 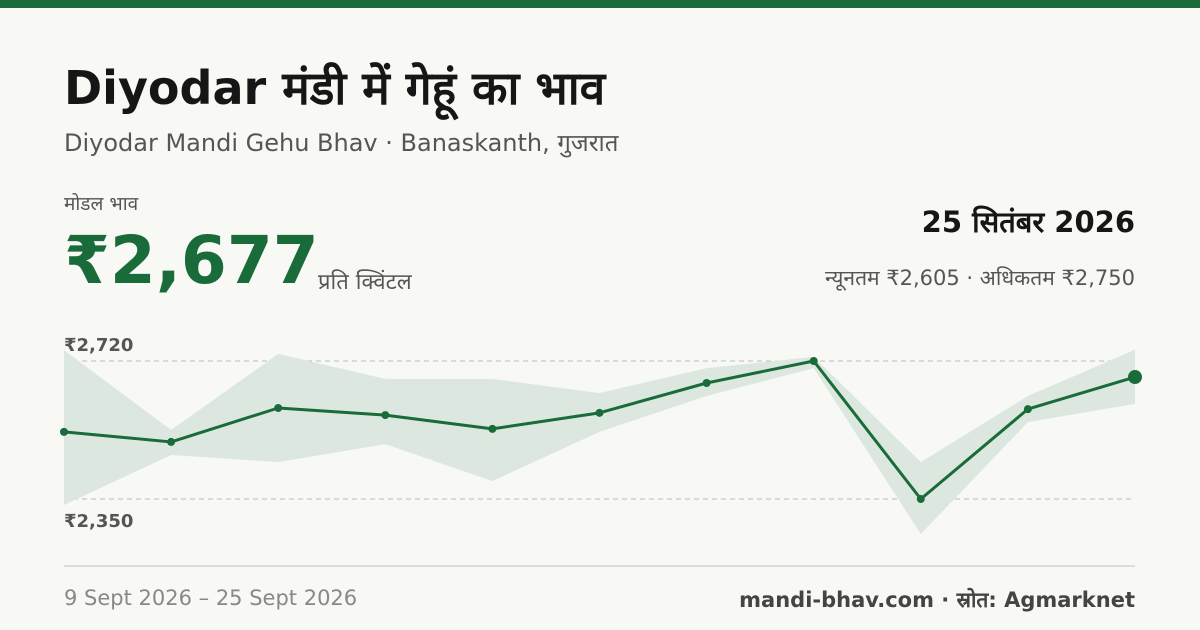 What do you see at coordinates (980, 278) in the screenshot?
I see `range-text: न्यूनतम ₹2,605 · अधिकतम ₹2,750` at bounding box center [980, 278].